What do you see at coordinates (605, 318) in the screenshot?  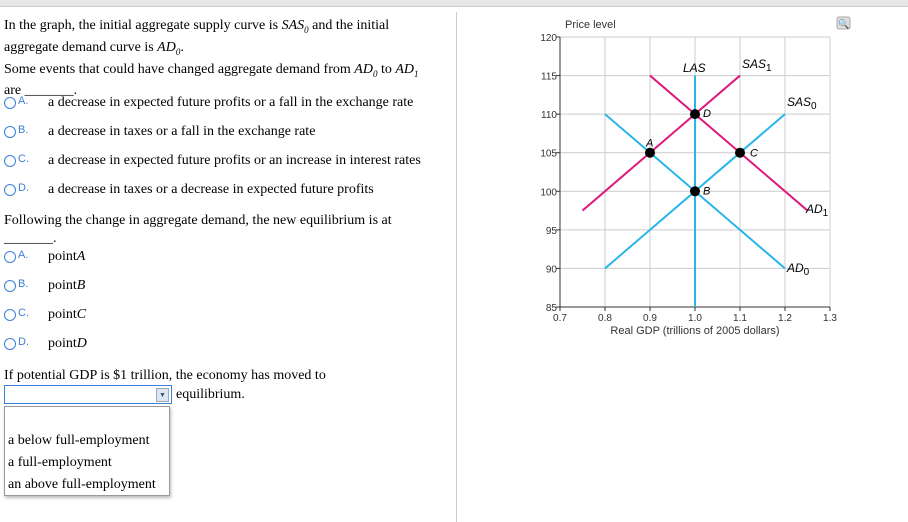 I see `x-tick-label: 0.8` at bounding box center [605, 318].